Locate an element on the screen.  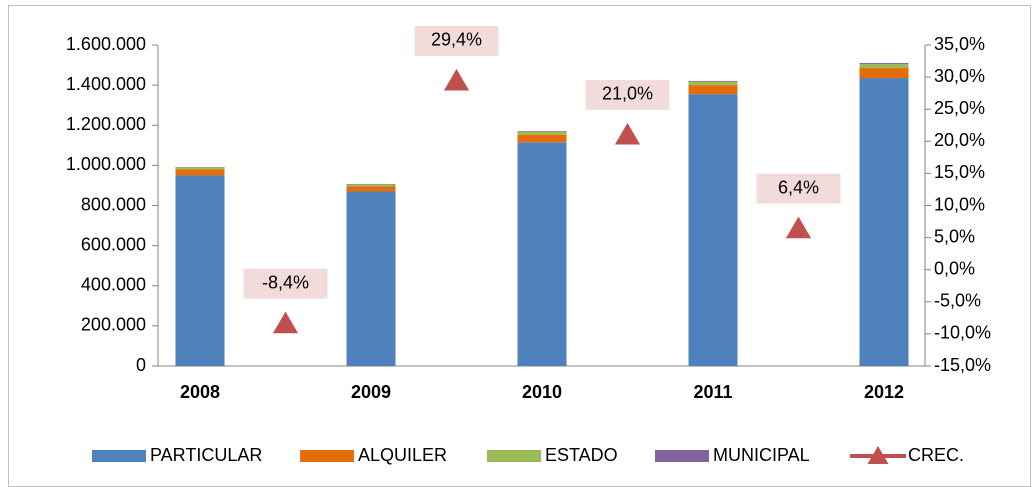
y2-tick-label: 0,0% is located at coordinates (954, 268).